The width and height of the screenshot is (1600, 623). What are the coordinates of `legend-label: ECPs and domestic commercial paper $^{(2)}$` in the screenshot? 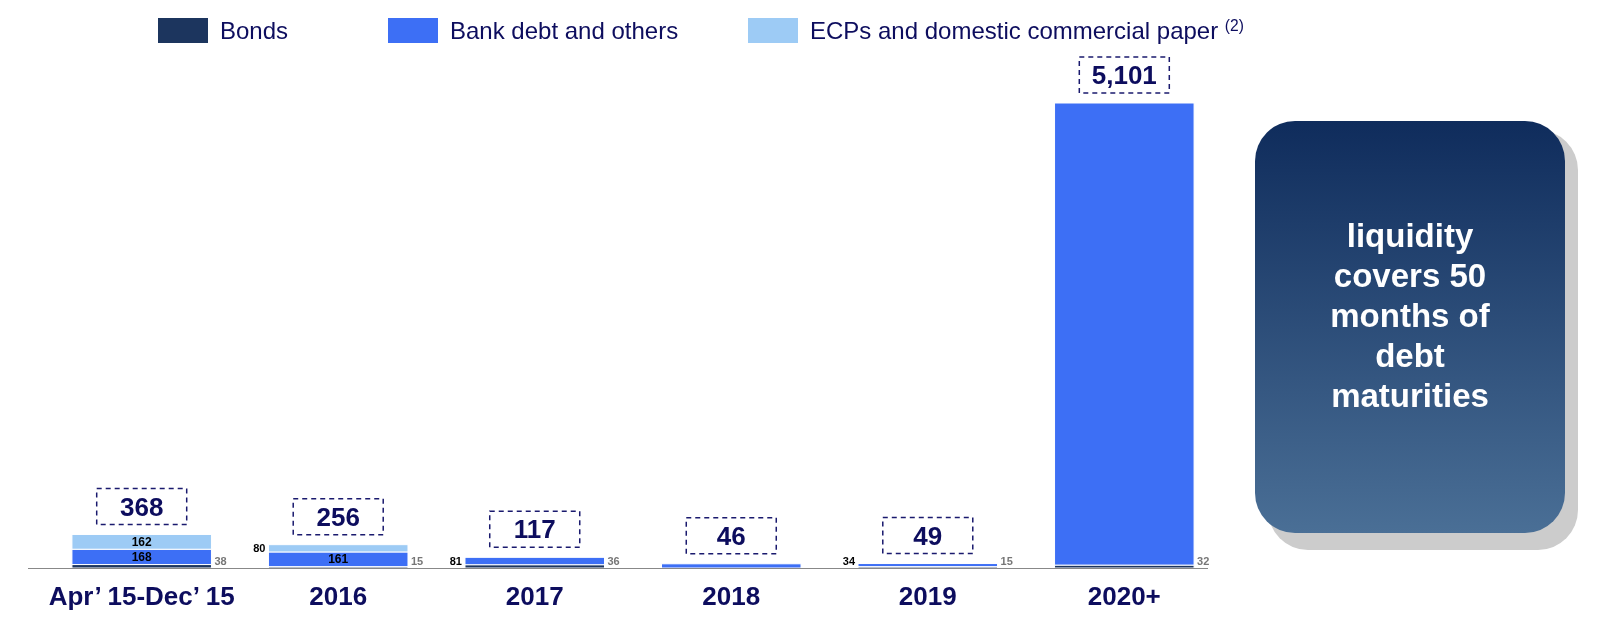 It's located at (1027, 30).